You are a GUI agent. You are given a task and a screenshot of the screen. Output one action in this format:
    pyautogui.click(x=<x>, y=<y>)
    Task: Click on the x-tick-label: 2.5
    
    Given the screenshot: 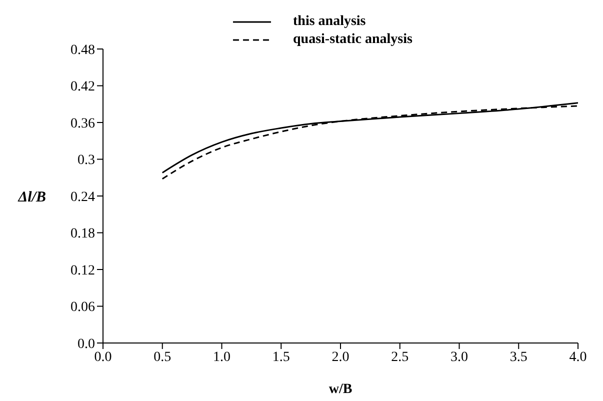 What is the action you would take?
    pyautogui.click(x=400, y=357)
    